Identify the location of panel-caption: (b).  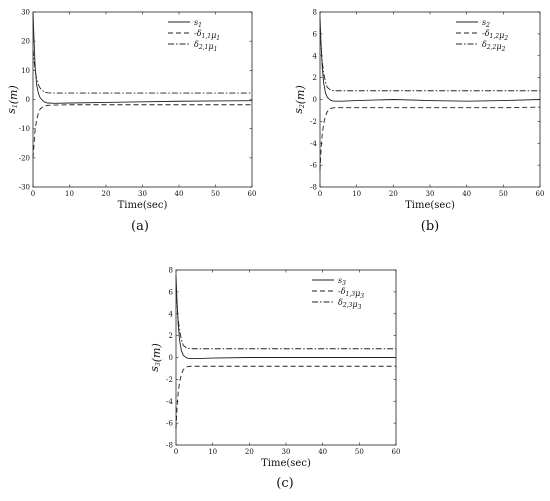
(430, 226).